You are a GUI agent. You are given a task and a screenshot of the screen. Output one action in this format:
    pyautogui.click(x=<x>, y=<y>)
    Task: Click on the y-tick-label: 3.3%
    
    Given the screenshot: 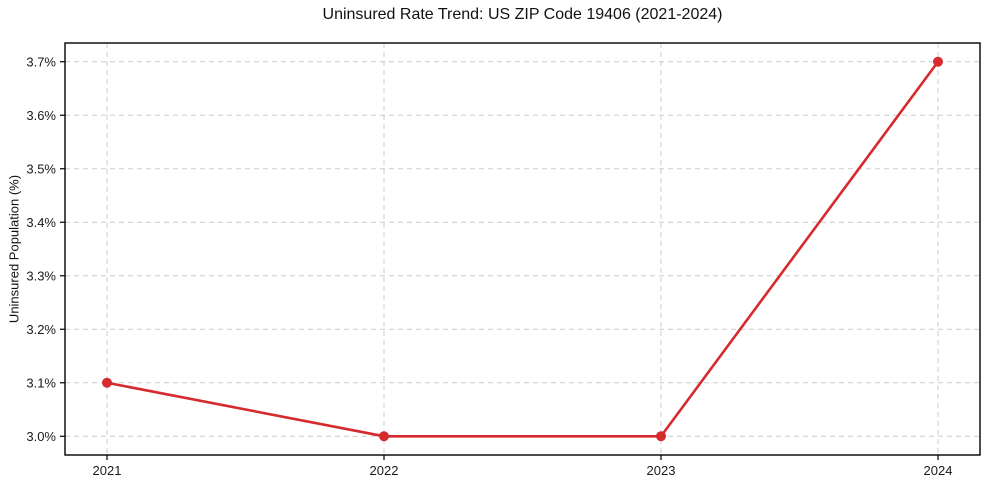 What is the action you would take?
    pyautogui.click(x=41, y=275)
    